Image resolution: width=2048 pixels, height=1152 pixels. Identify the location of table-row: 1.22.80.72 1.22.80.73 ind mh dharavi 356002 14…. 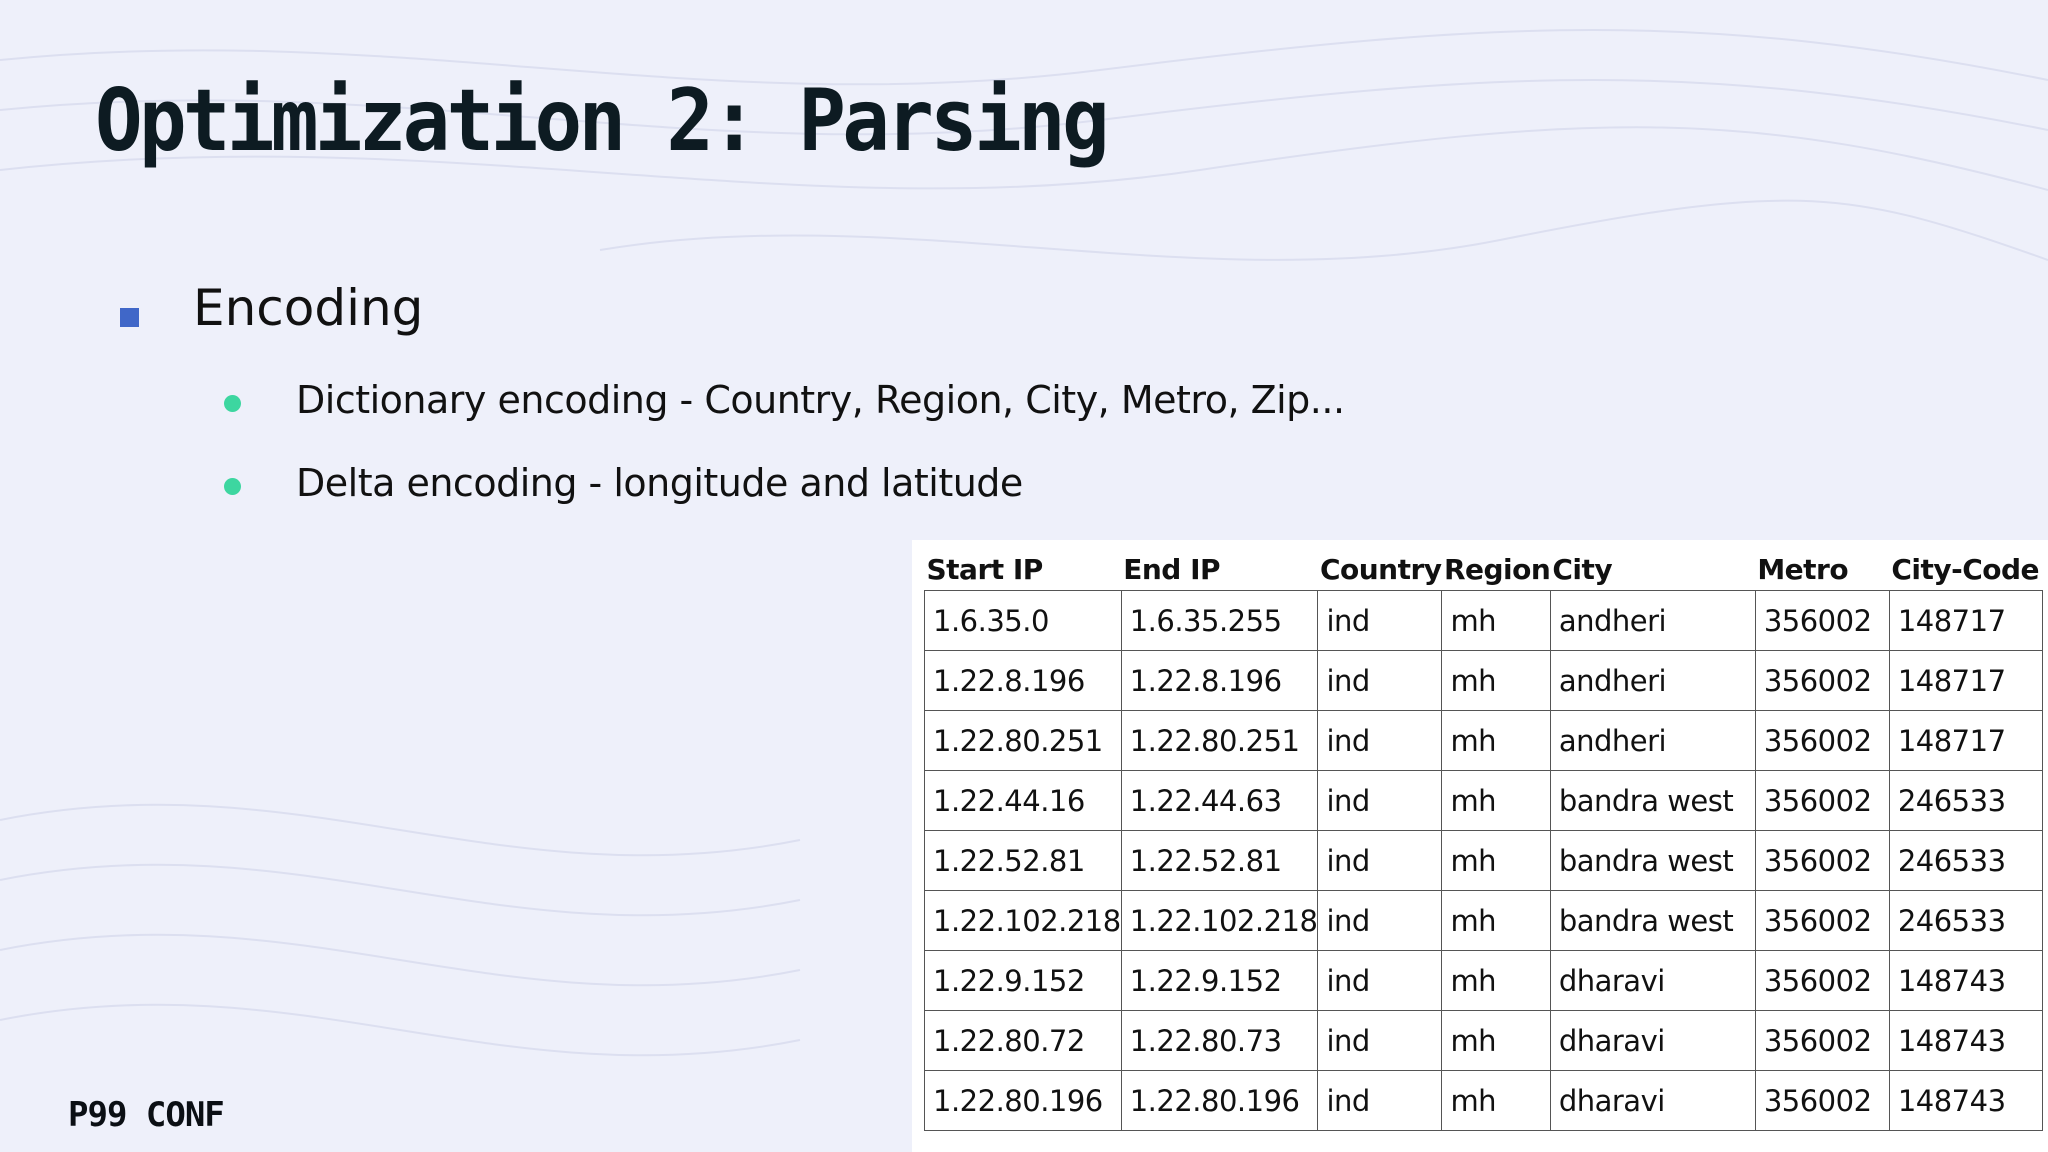
(1483, 1040).